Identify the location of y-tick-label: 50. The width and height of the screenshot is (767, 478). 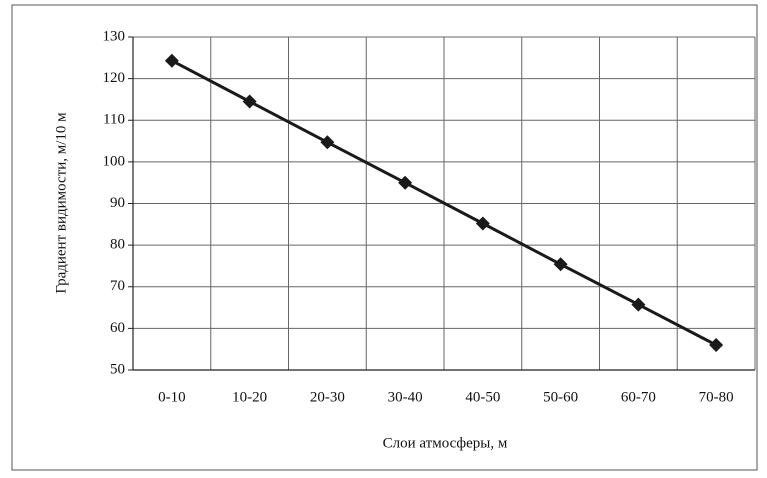
(117, 369).